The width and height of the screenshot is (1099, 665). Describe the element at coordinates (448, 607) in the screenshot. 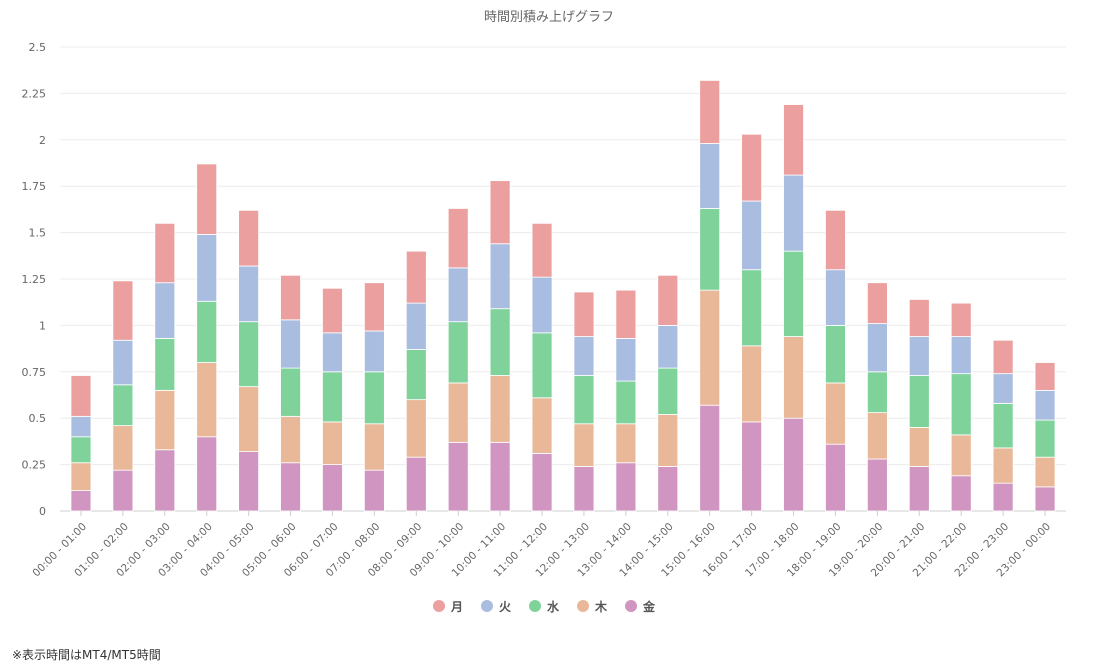

I see `legend-item: 月` at that location.